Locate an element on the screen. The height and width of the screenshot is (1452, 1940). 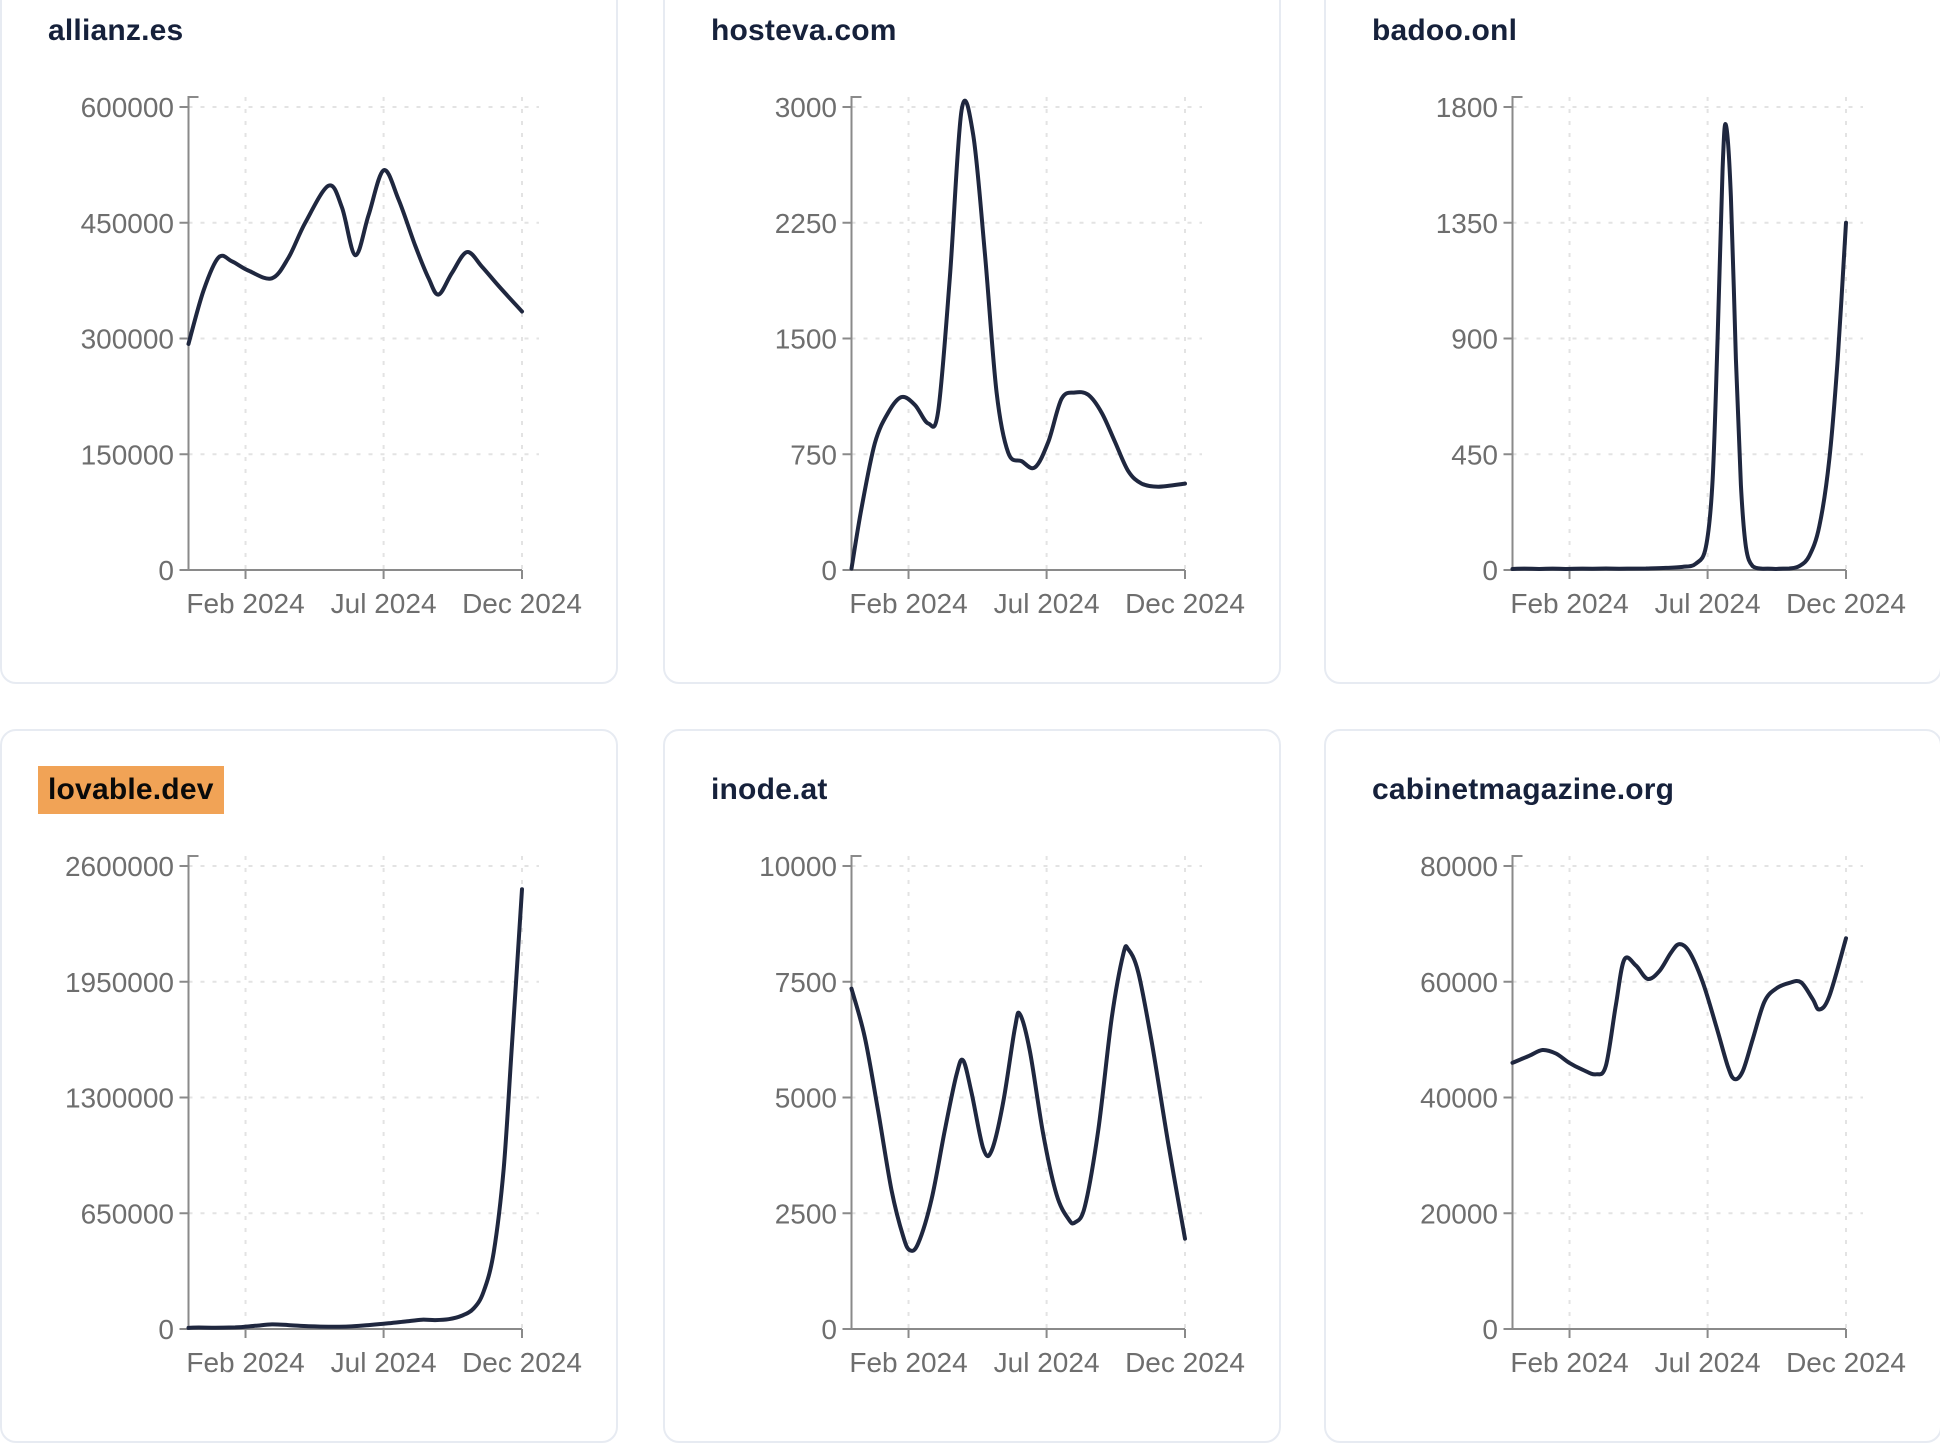
axis-labels: 0 750 1500 2250 3000 Feb 2024 Jul 2024 Dec 2024 is located at coordinates (1010, 355).